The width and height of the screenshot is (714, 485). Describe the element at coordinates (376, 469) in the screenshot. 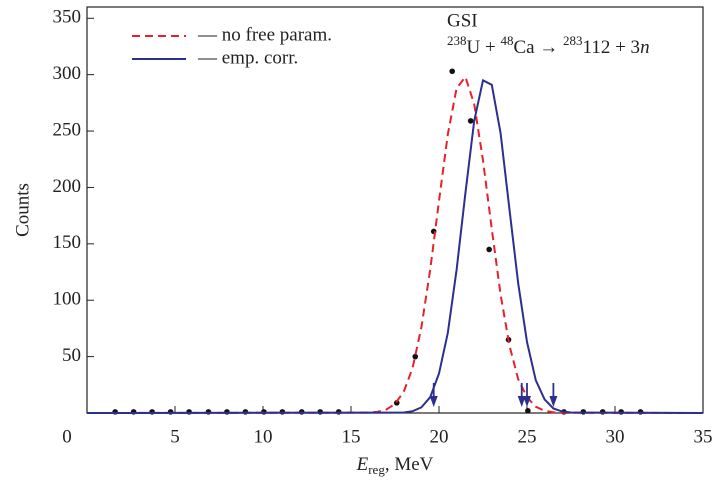

I see `text-part: reg` at that location.